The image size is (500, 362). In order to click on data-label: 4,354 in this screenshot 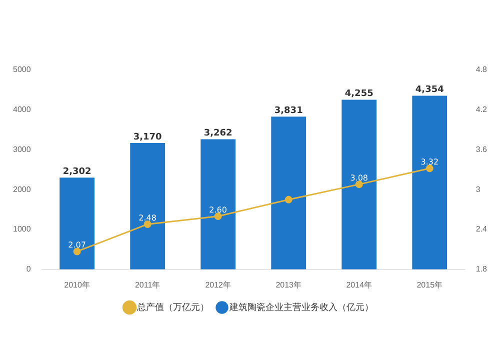, I will do `click(429, 90)`.